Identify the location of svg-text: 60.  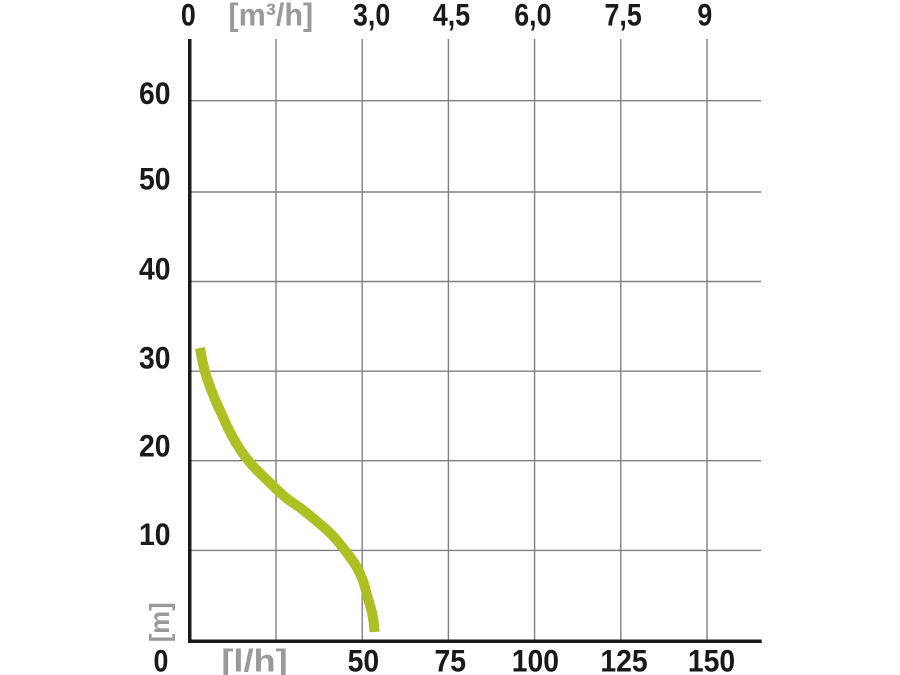
(155, 94).